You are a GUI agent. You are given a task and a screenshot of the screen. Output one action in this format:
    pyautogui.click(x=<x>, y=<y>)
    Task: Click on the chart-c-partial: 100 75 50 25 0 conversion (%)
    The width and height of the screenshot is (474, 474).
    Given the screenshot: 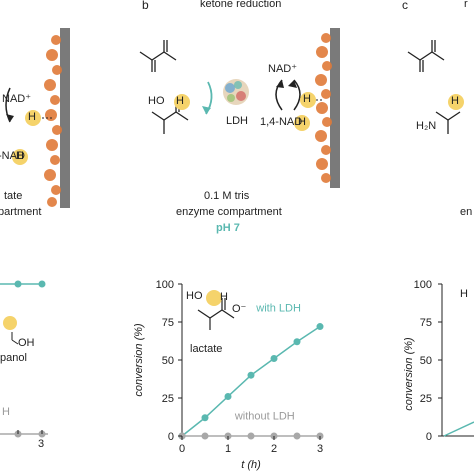 What is the action you would take?
    pyautogui.click(x=438, y=361)
    